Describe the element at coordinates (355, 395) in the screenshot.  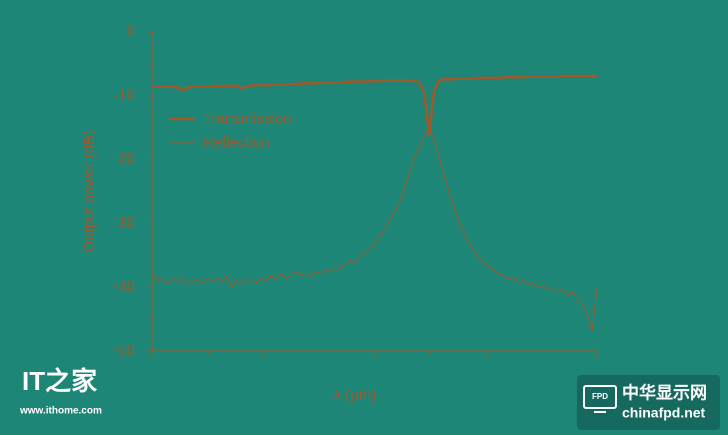
I see `x-axis-label: λ (μm)` at that location.